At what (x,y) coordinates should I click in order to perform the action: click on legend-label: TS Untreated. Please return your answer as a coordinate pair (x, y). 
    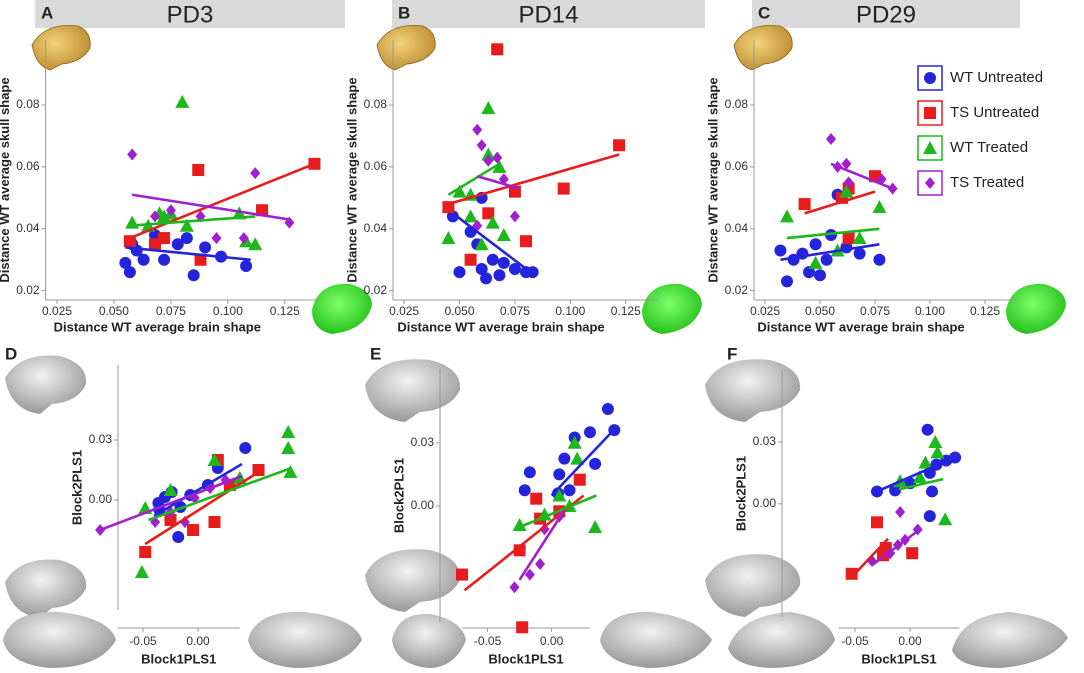
    Looking at the image, I should click on (994, 112).